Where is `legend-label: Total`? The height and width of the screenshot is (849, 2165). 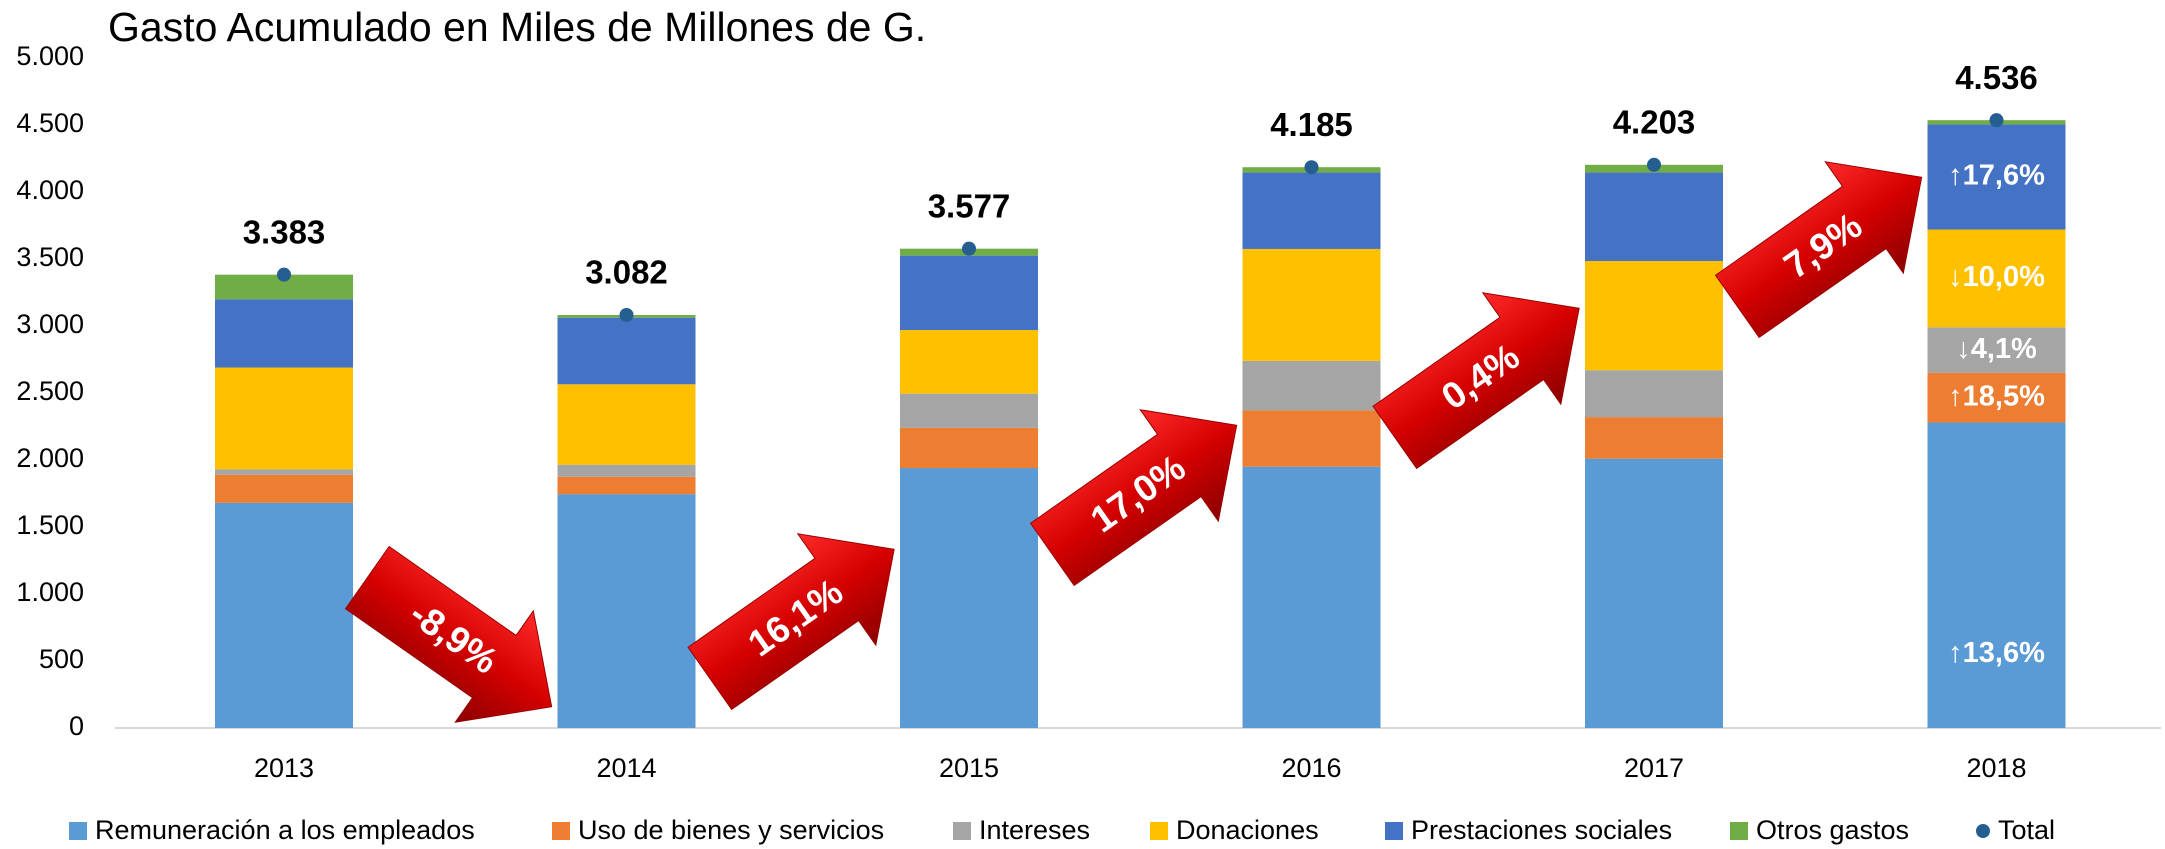 legend-label: Total is located at coordinates (2026, 830).